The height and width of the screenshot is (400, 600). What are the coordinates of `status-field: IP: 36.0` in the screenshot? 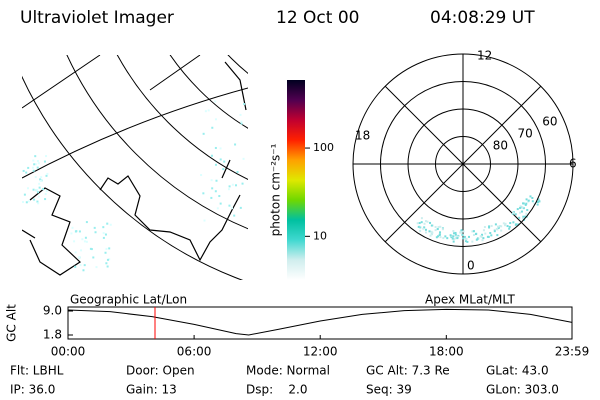 It's located at (32, 390).